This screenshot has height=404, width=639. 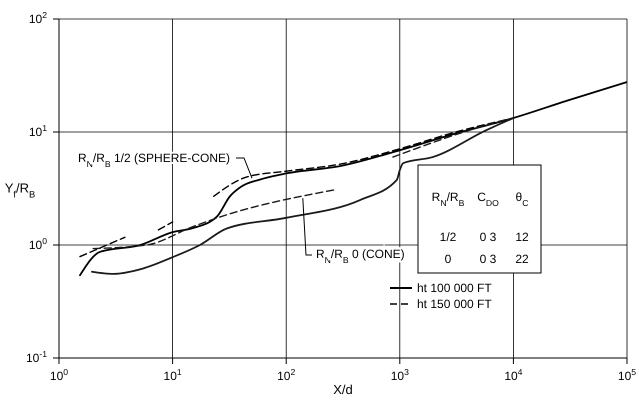 What do you see at coordinates (627, 375) in the screenshot?
I see `x-tick-label: 10$^{5}$` at bounding box center [627, 375].